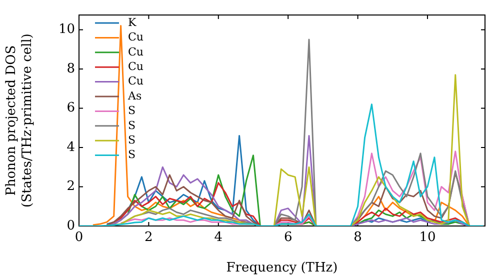 This screenshot has width=500, height=280. Describe the element at coordinates (427, 238) in the screenshot. I see `x-tick-label: 10` at that location.